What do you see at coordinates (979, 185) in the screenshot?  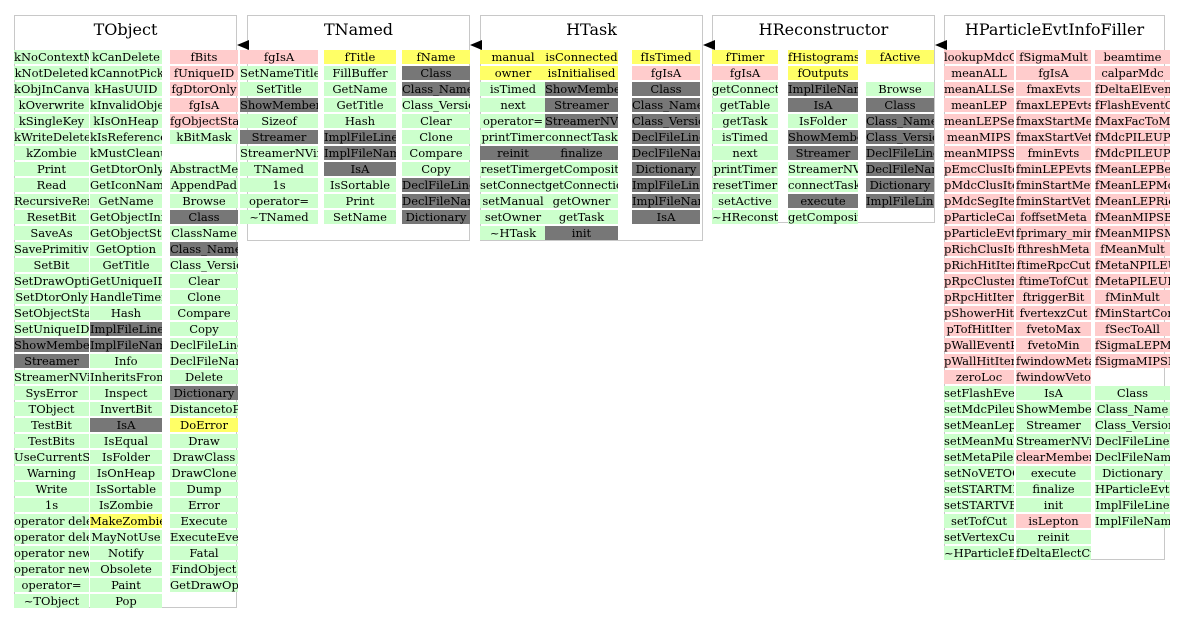 I see `member-cell: pMdcClusIter` at bounding box center [979, 185].